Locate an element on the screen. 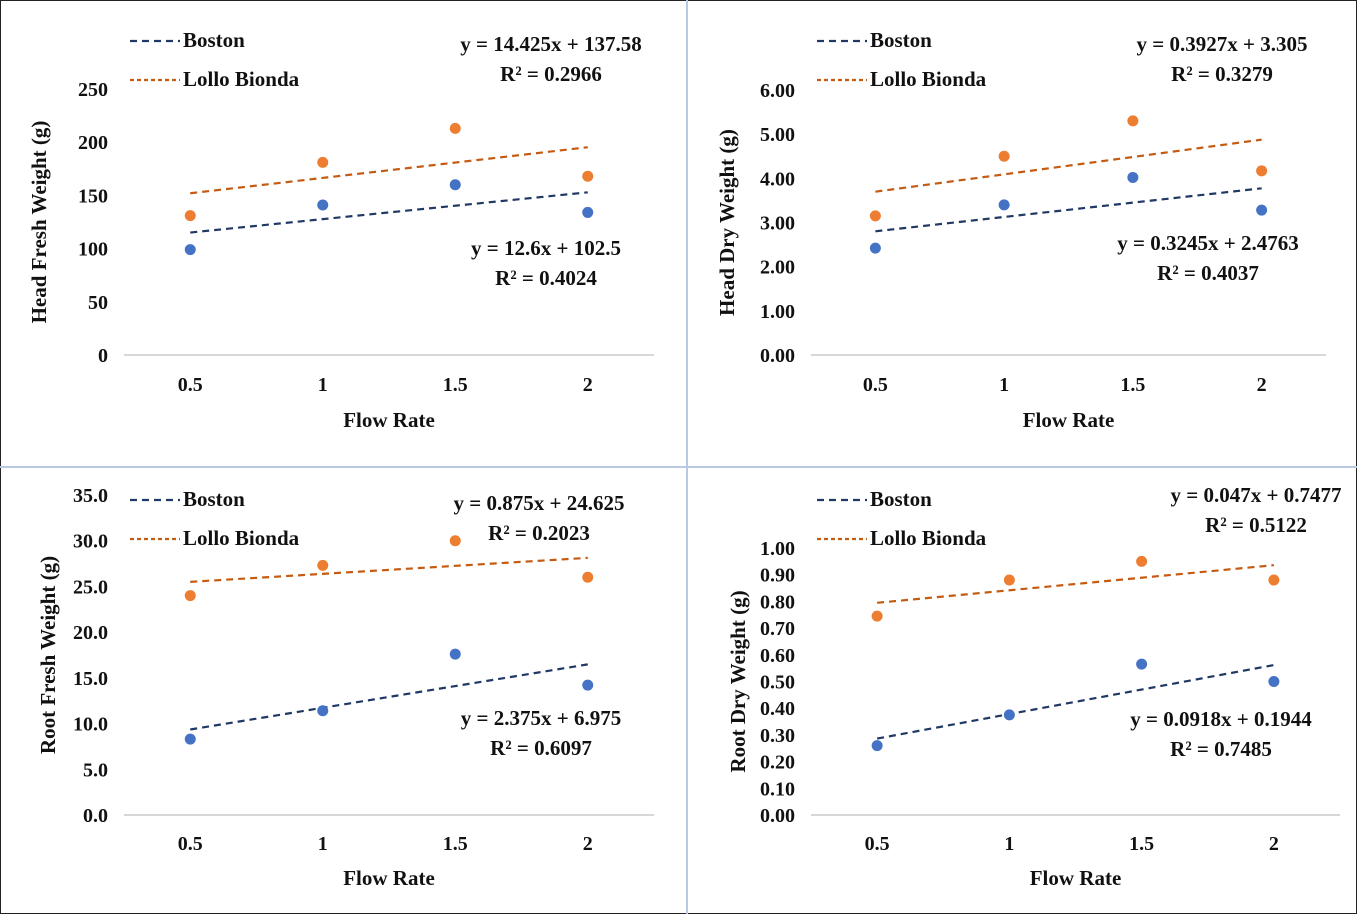 This screenshot has width=1357, height=914. y-tick-label: 0.70 is located at coordinates (777, 629).